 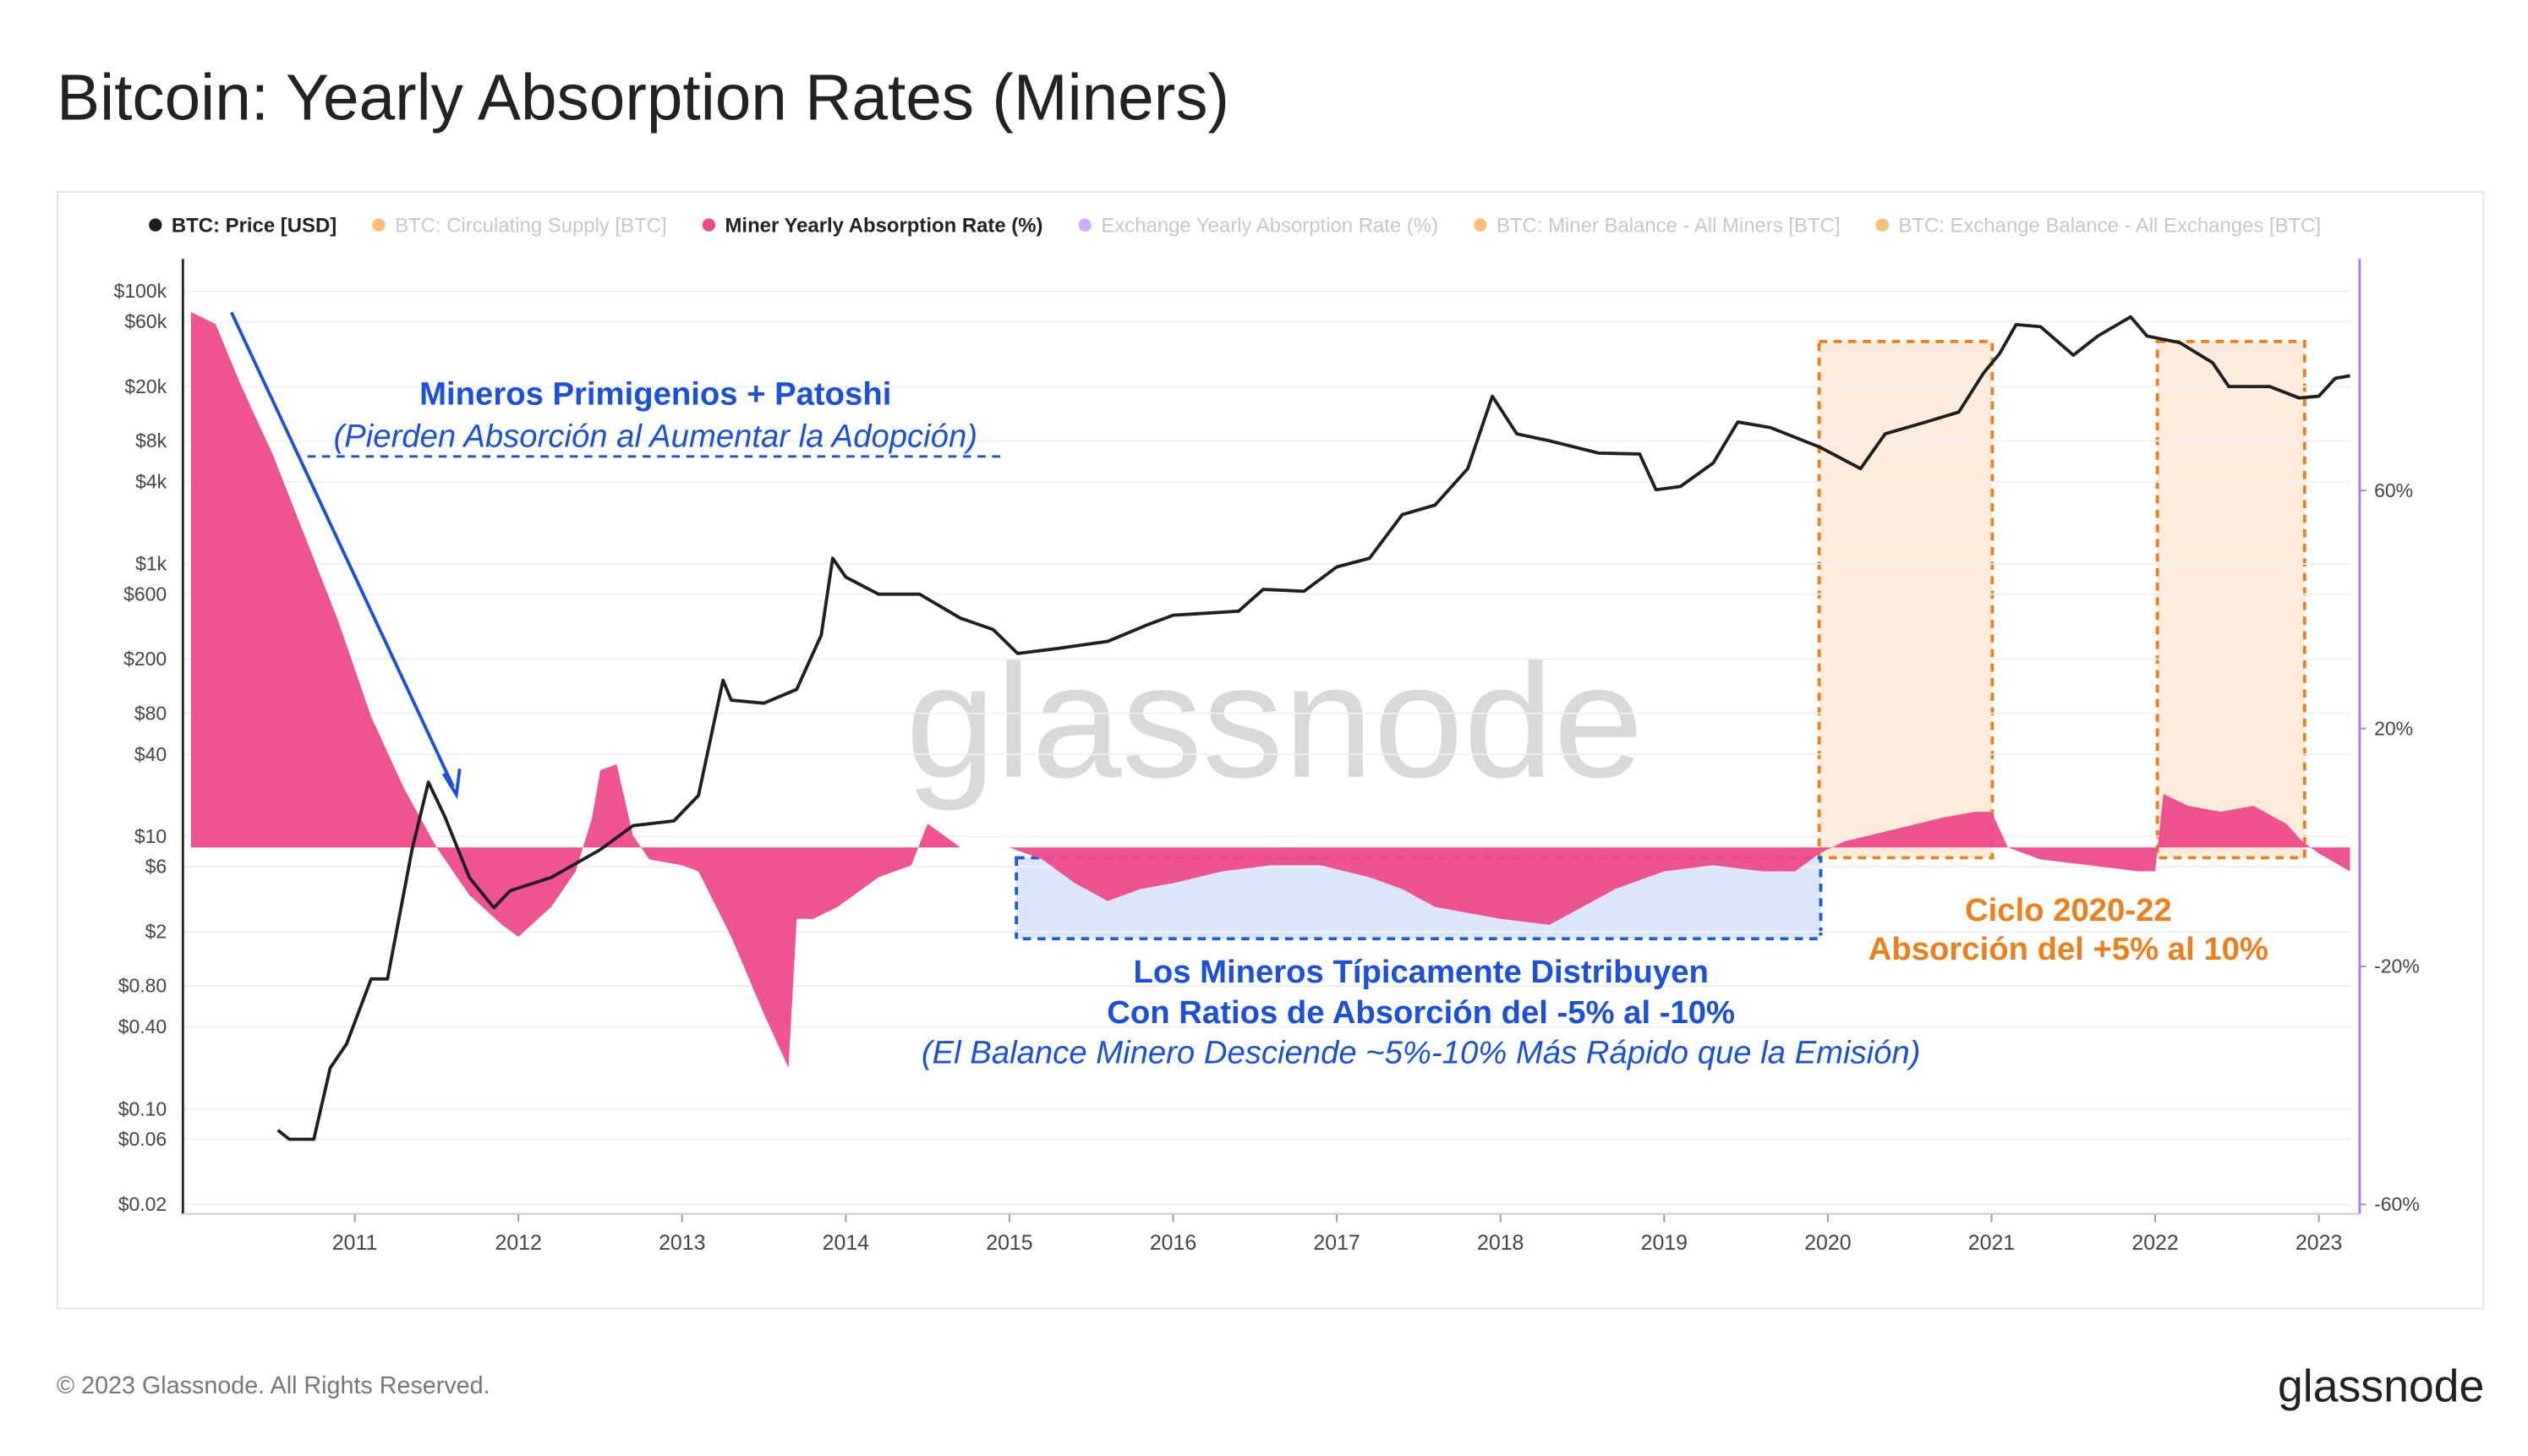 What do you see at coordinates (531, 226) in the screenshot?
I see `legend-label: BTC: Circulating Supply [BTC]` at bounding box center [531, 226].